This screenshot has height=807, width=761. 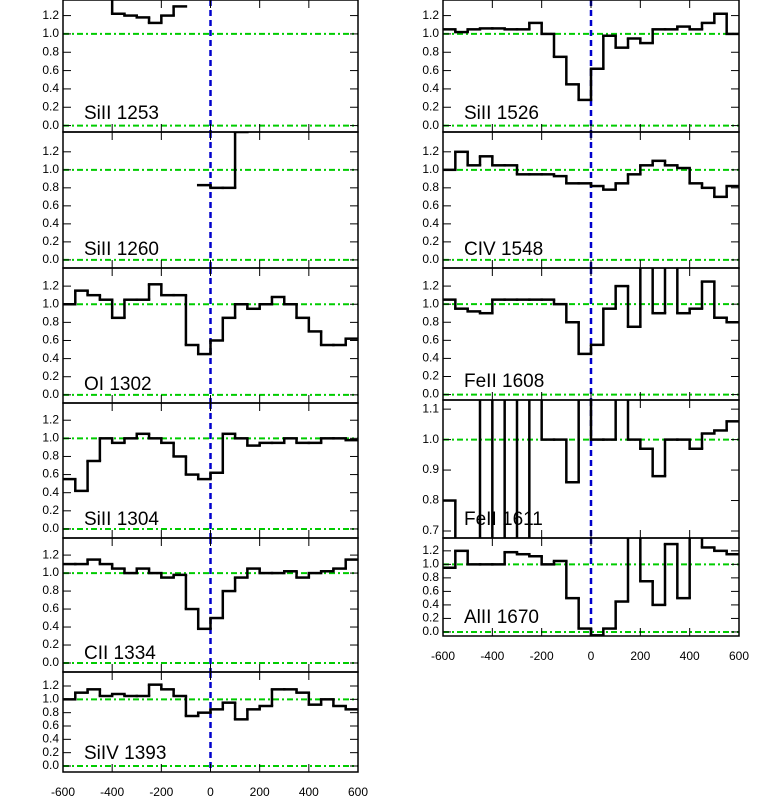 I want to click on line-label: OI 1302, so click(x=118, y=384).